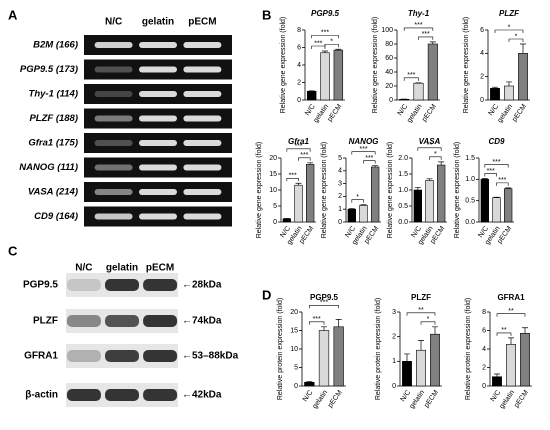 The width and height of the screenshot is (550, 430). Describe the element at coordinates (53, 94) in the screenshot. I see `gene-label: Thy-1 (114)` at that location.